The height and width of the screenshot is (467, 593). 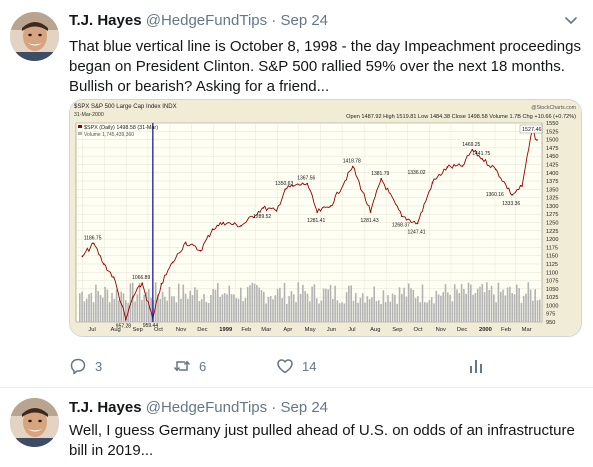 What do you see at coordinates (80, 126) in the screenshot?
I see `legend-price-swatch` at bounding box center [80, 126].